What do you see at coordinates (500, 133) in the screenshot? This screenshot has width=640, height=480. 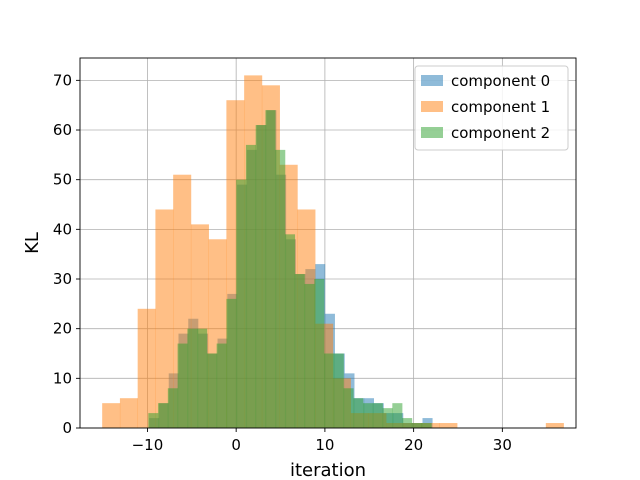 I see `legend-label: component 2` at bounding box center [500, 133].